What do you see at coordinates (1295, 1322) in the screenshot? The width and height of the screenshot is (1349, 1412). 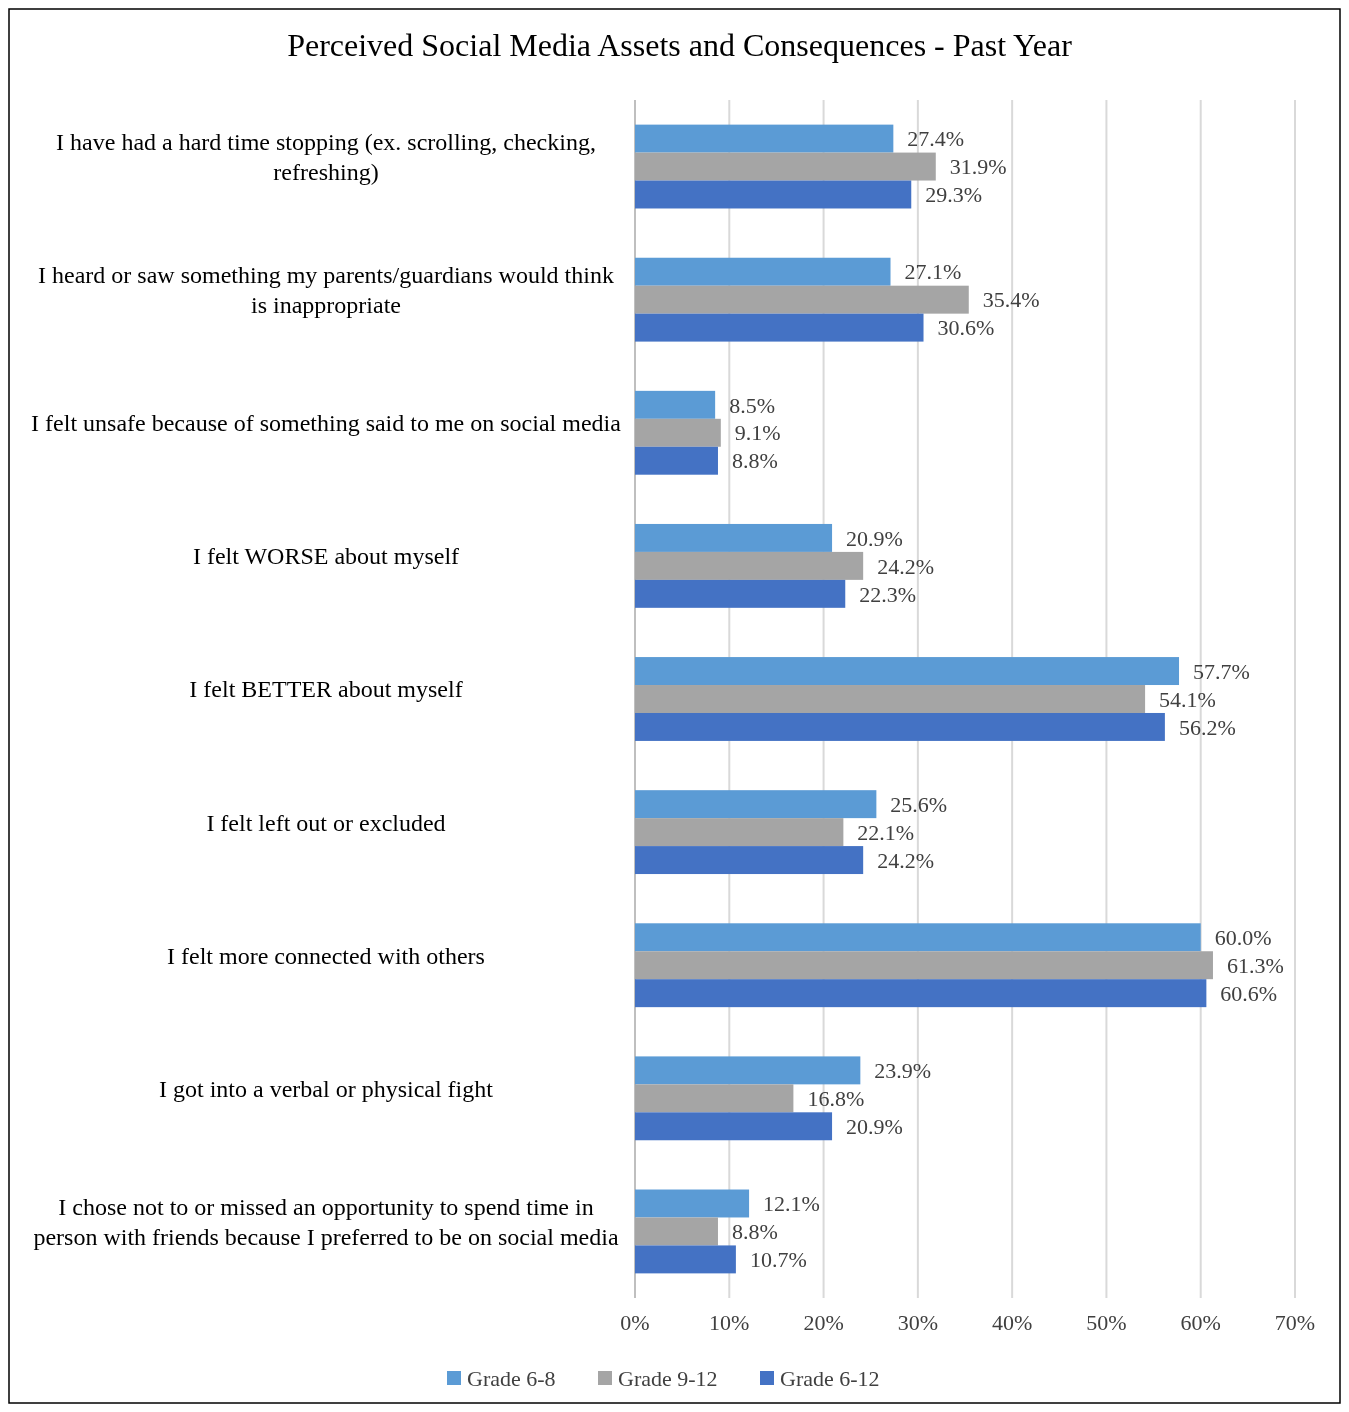 I see `x-tick-label: 70%` at bounding box center [1295, 1322].